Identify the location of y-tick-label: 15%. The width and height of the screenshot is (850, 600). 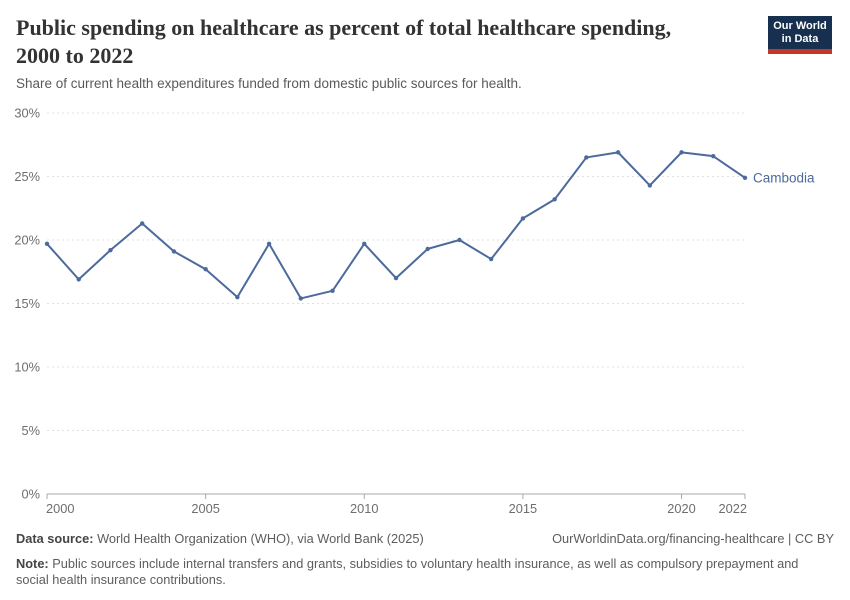
(27, 303).